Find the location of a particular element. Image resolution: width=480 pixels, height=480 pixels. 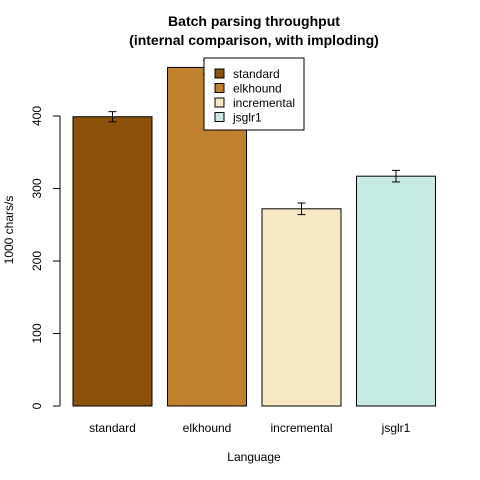

legend-entry-jsglr1: jsglr1 is located at coordinates (238, 118).